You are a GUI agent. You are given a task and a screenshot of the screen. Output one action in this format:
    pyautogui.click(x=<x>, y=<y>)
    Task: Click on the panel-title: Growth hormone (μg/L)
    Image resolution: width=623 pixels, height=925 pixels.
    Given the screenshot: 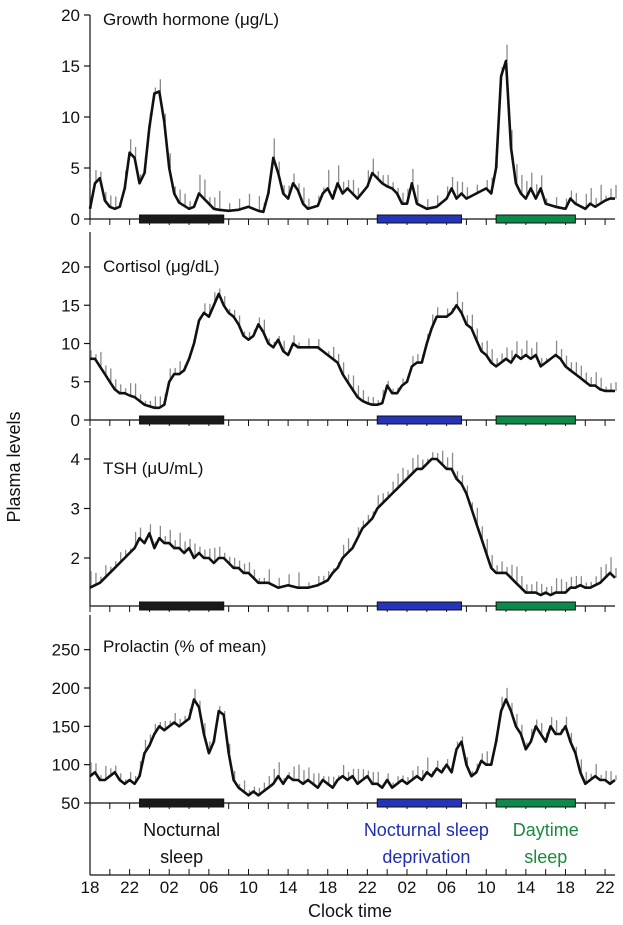 What is the action you would take?
    pyautogui.click(x=191, y=19)
    